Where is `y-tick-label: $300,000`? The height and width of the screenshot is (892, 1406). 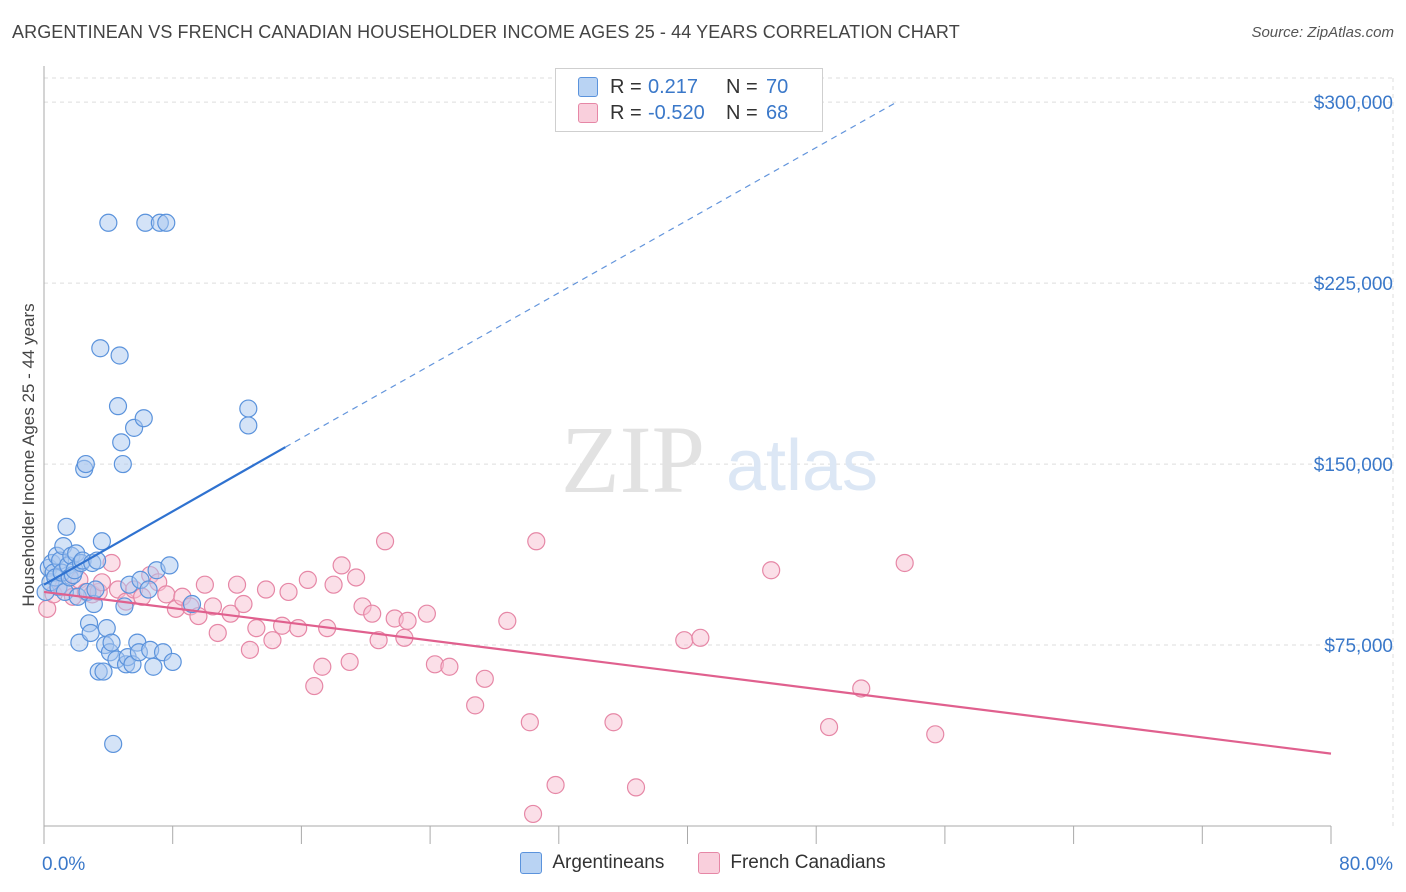
y-tick-label: $300,000 is located at coordinates (1353, 103).